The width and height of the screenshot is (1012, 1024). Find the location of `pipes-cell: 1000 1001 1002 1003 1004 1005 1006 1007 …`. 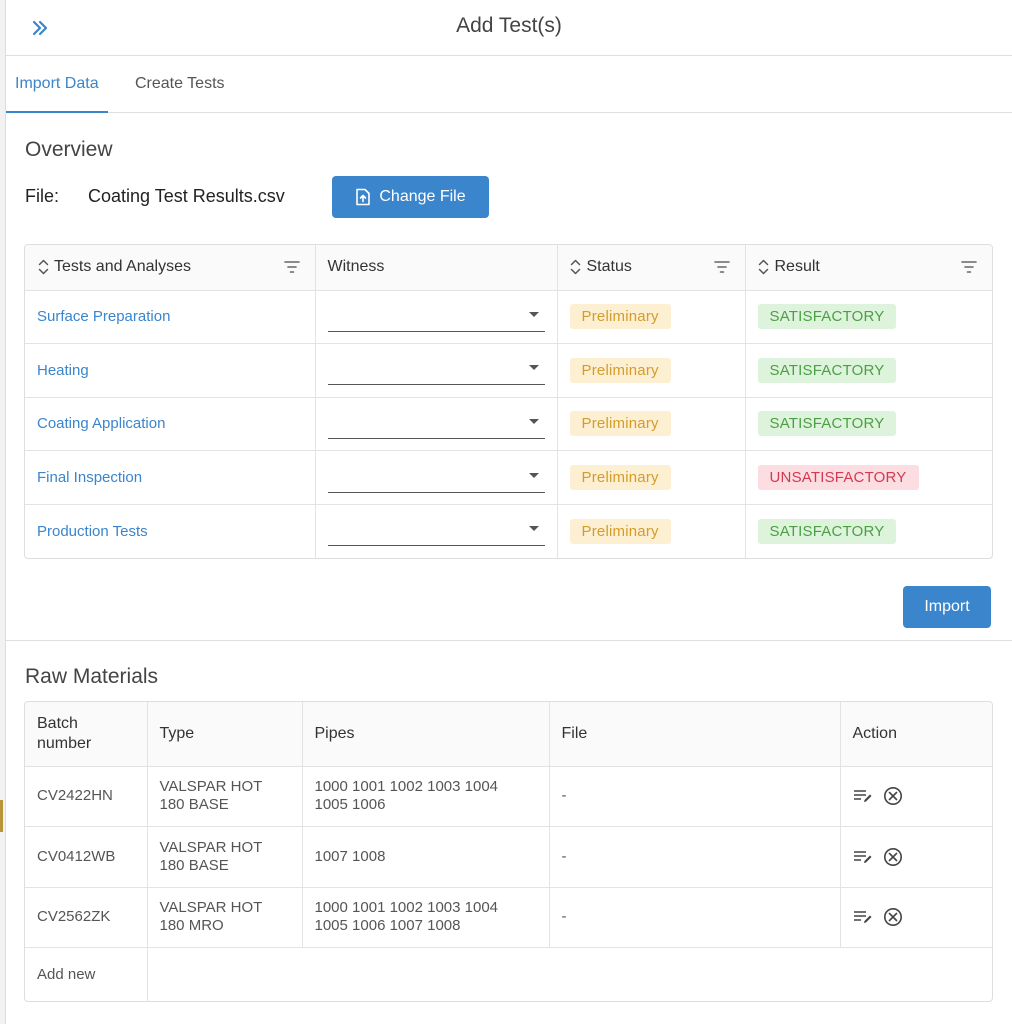

pipes-cell: 1000 1001 1002 1003 1004 1005 1006 1007 … is located at coordinates (426, 917).